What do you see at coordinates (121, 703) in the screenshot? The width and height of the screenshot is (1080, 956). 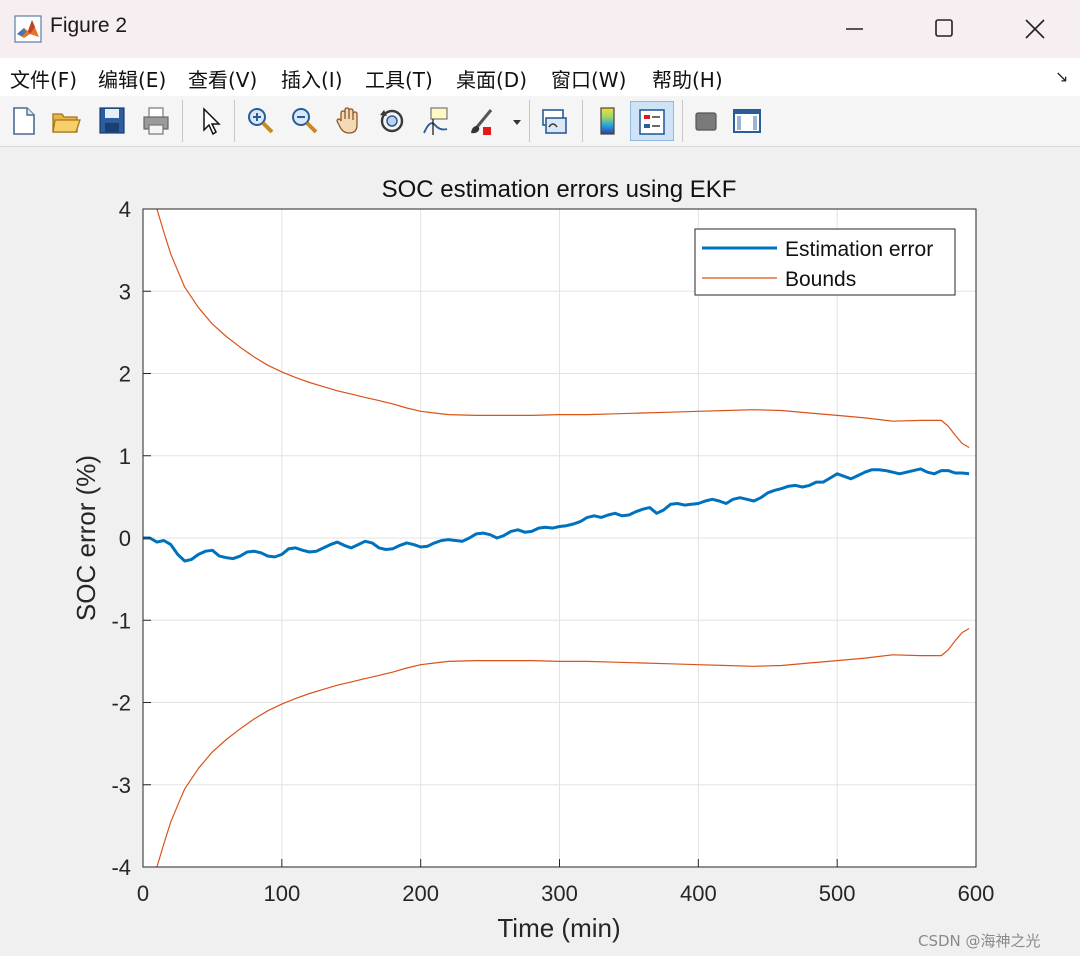 I see `y-tick-label: -2` at bounding box center [121, 703].